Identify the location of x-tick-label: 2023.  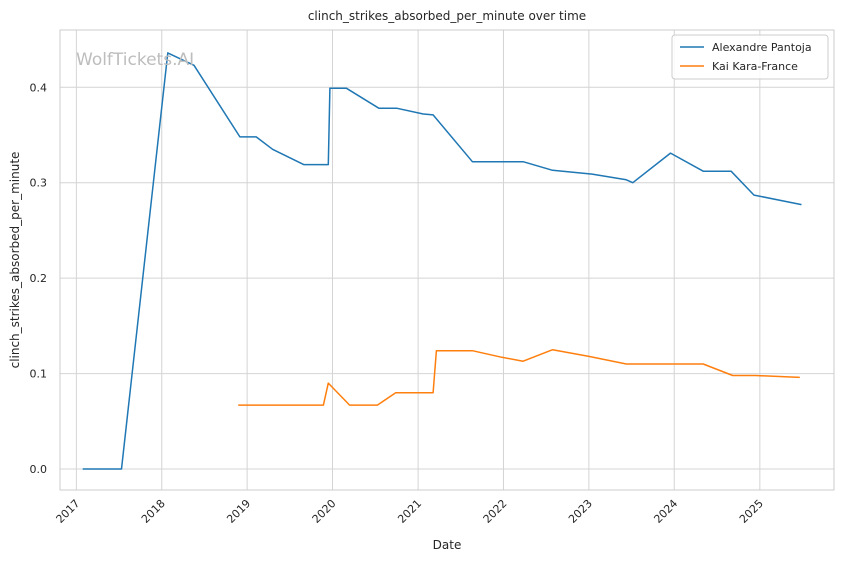
(580, 511).